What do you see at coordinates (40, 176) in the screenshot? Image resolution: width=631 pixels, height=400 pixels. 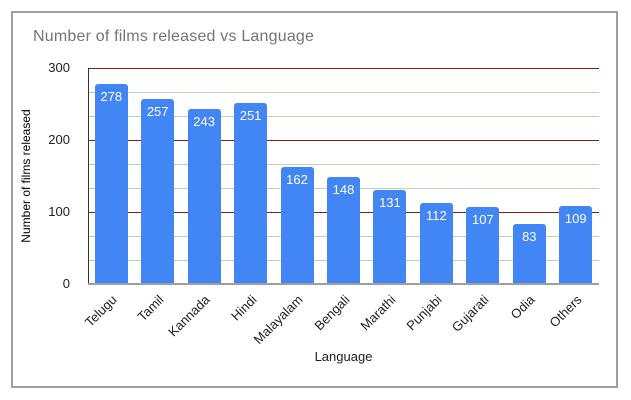 I see `y-axis-tick-labels: 0 100 200 300` at bounding box center [40, 176].